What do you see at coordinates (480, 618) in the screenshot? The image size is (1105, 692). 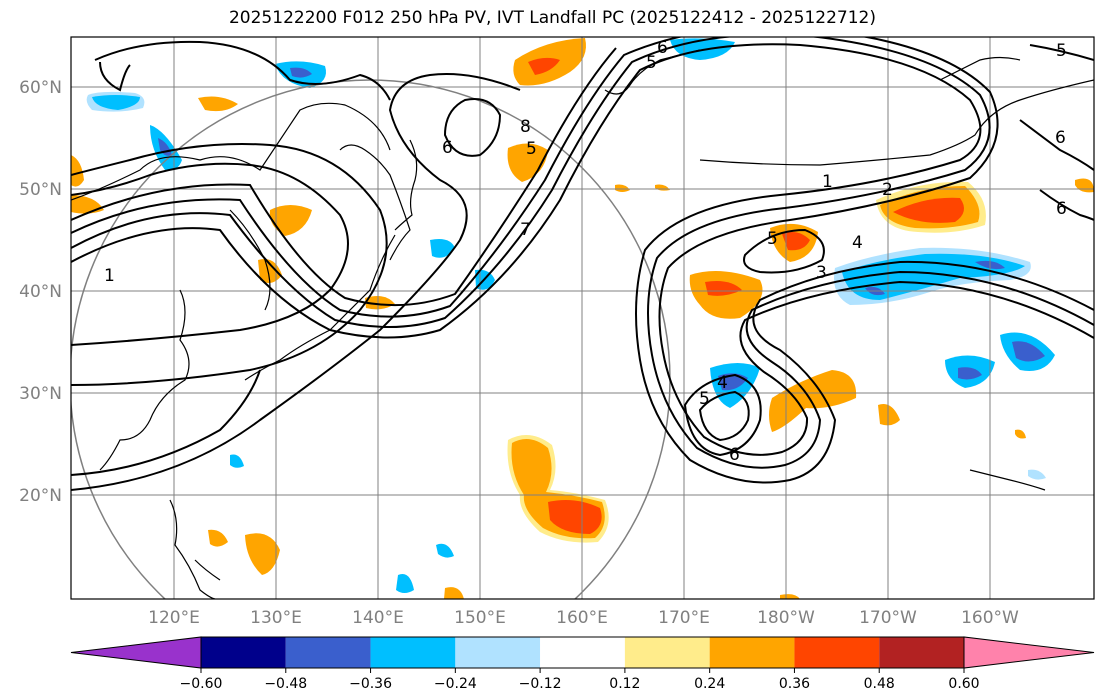 I see `lon-label: 150°E` at bounding box center [480, 618].